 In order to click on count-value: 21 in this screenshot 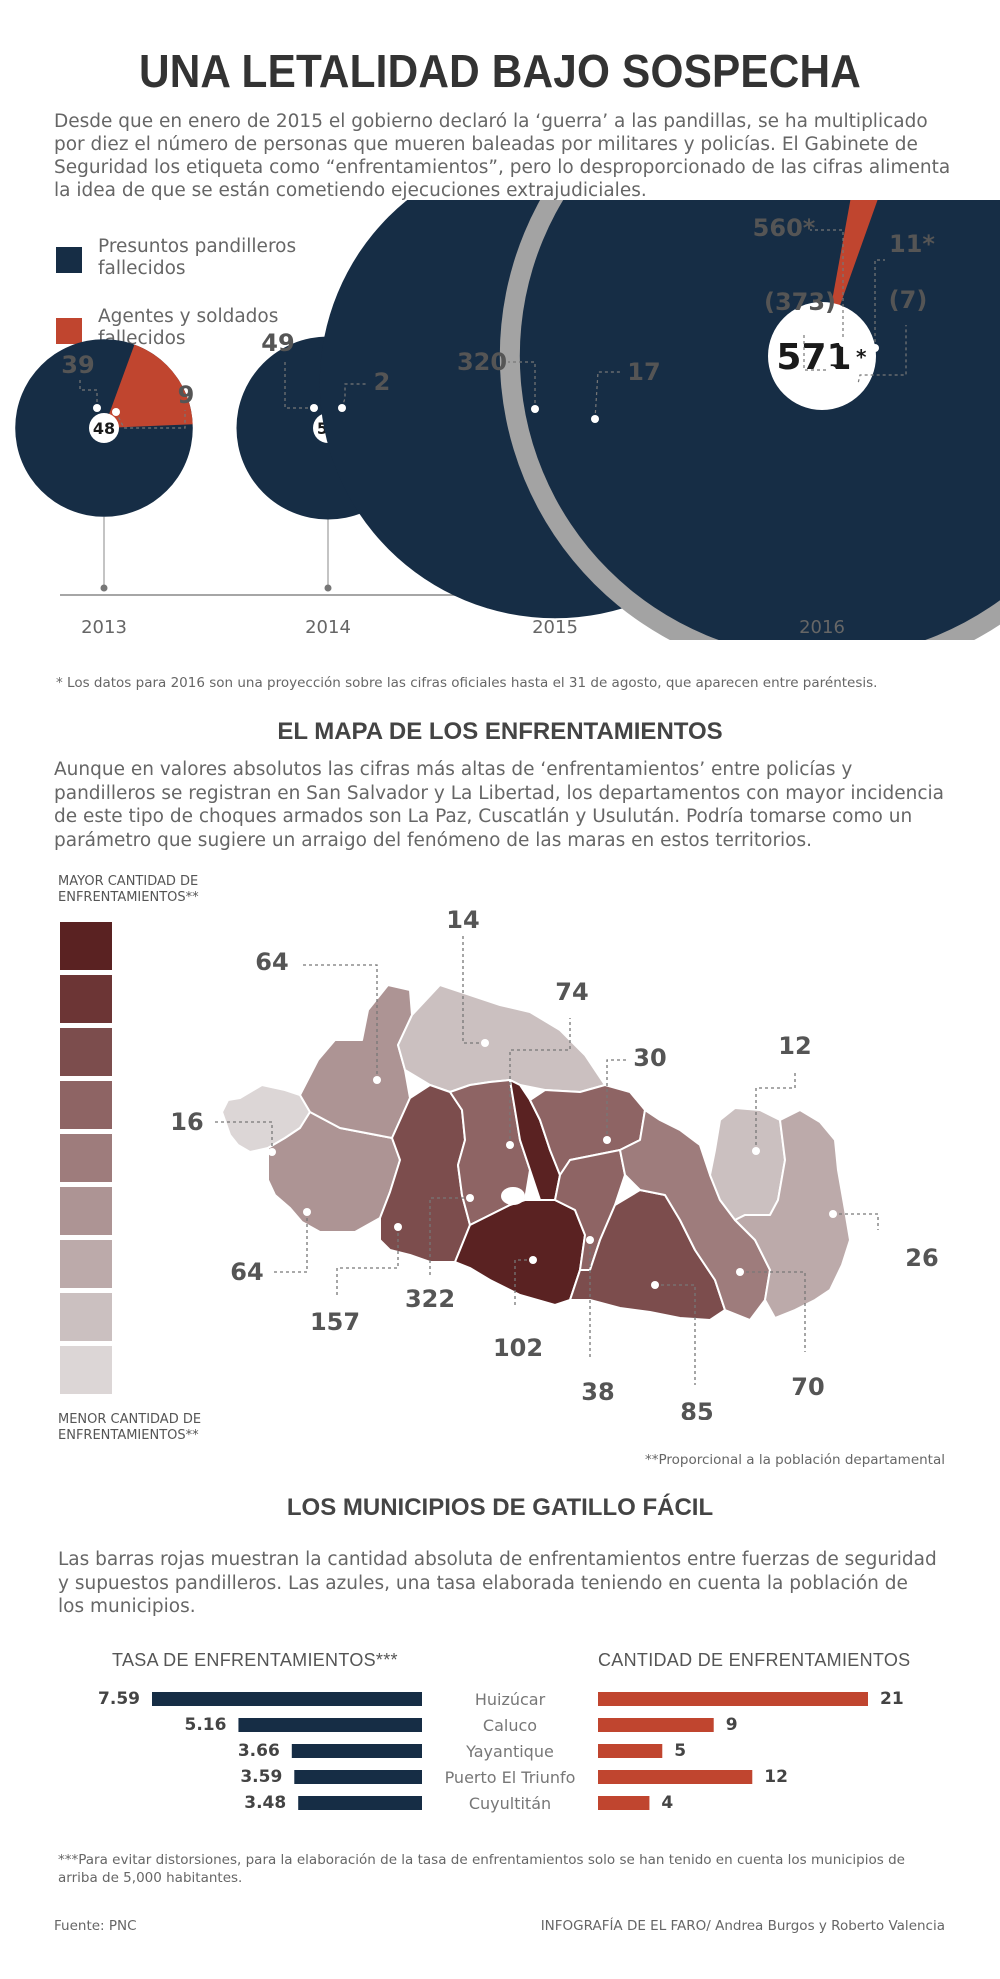, I will do `click(892, 1699)`.